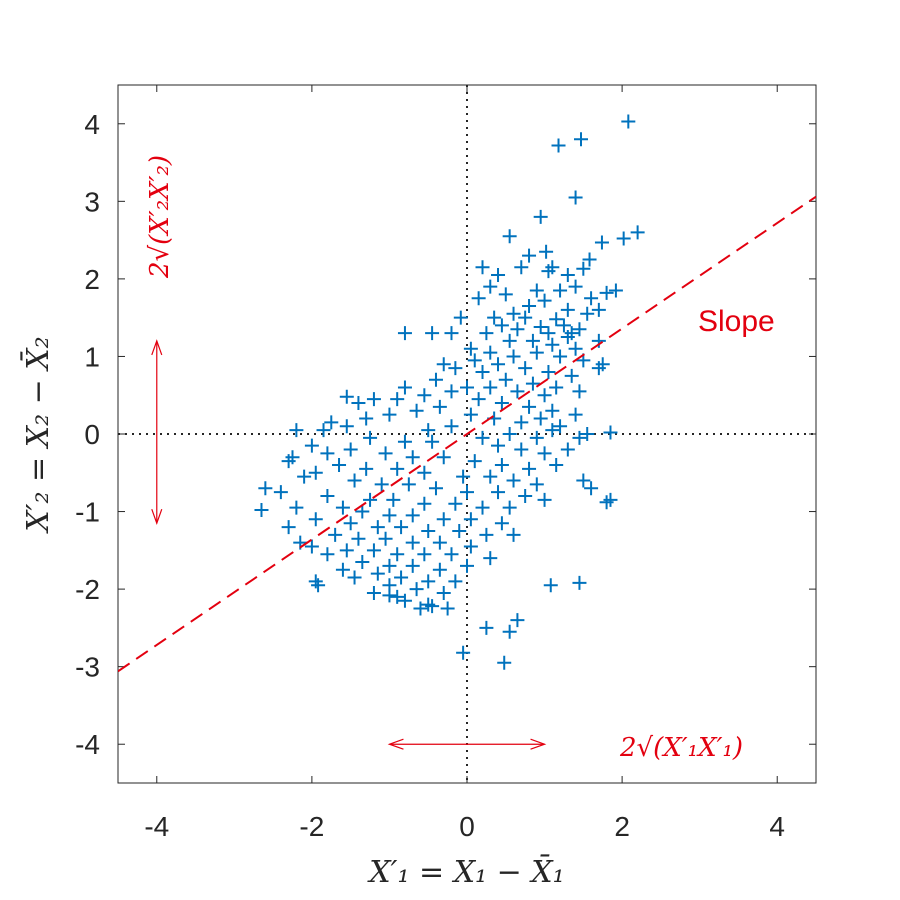 The height and width of the screenshot is (900, 900). Describe the element at coordinates (92, 201) in the screenshot. I see `y-tick-label: 3` at that location.